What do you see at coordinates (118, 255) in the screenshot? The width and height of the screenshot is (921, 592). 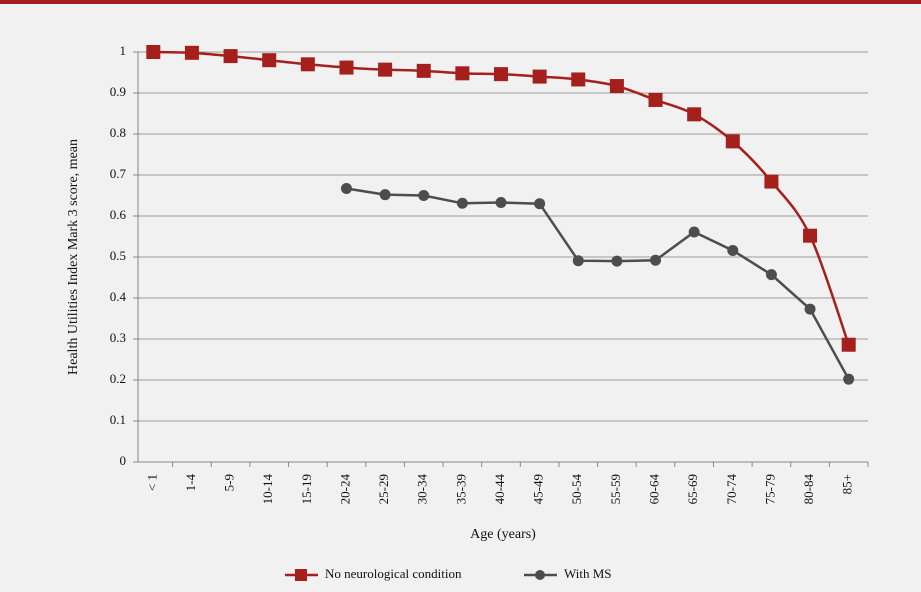 I see `y-tick-label: 0.5` at bounding box center [118, 255].